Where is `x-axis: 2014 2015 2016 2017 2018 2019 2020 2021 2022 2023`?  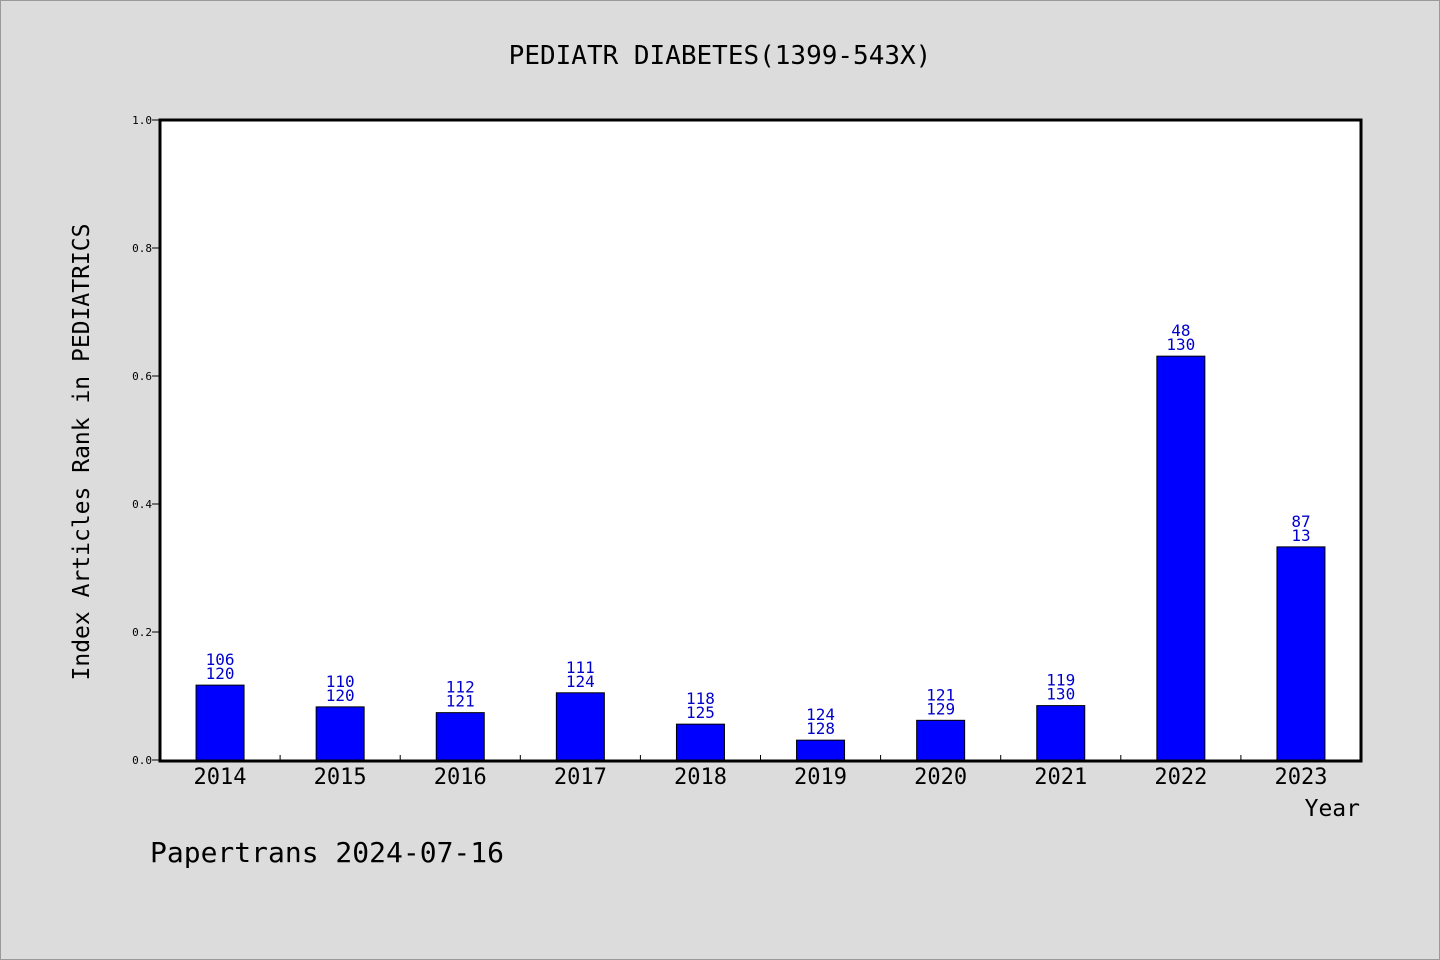
x-axis: 2014 2015 2016 2017 2018 2019 2020 2021 2022 2023 is located at coordinates (760, 772).